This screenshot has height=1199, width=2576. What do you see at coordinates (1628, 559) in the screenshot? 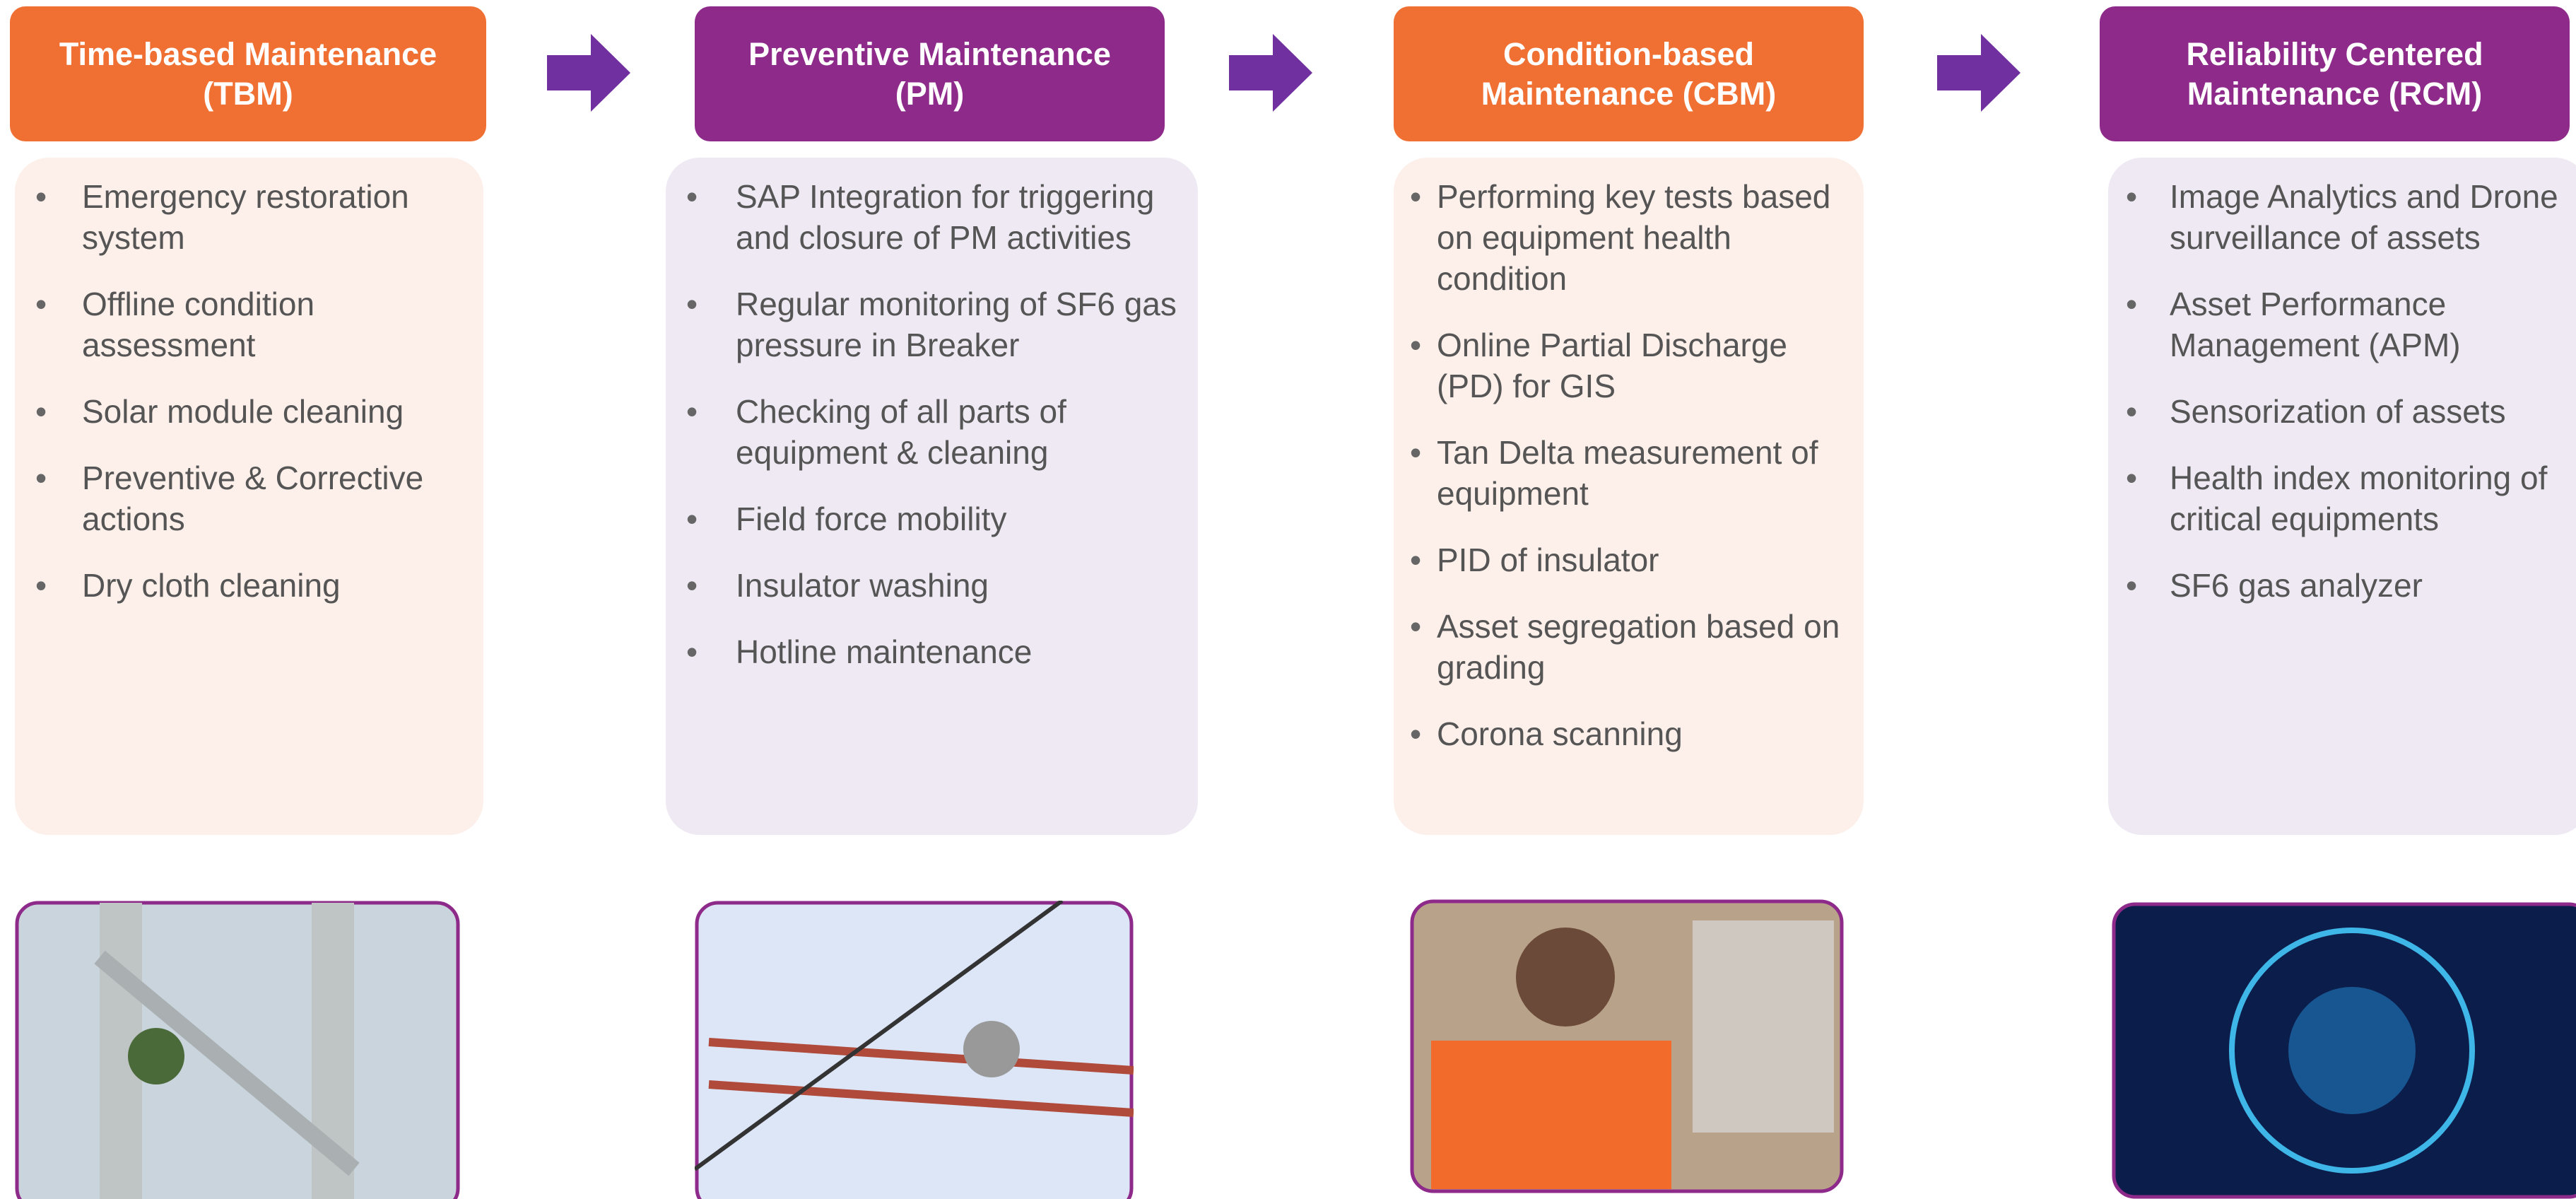
I see `bullet-item: PID of insulator` at bounding box center [1628, 559].